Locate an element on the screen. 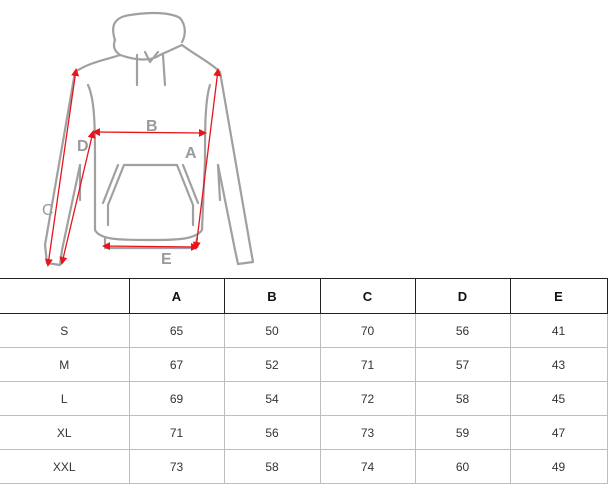 This screenshot has width=615, height=502. measurement-cell: 69 is located at coordinates (176, 398).